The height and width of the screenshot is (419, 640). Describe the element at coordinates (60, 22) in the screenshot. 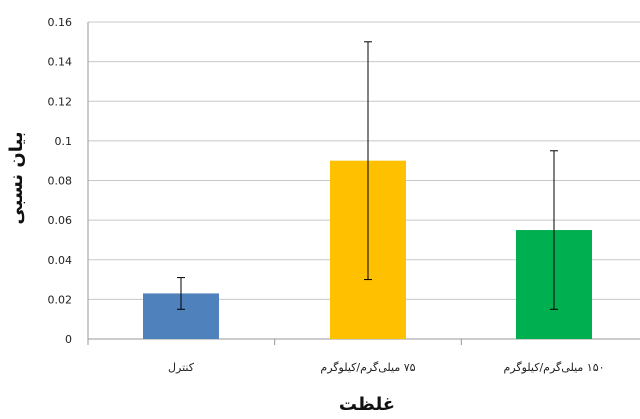

I see `y-tick-label: 0.16` at that location.